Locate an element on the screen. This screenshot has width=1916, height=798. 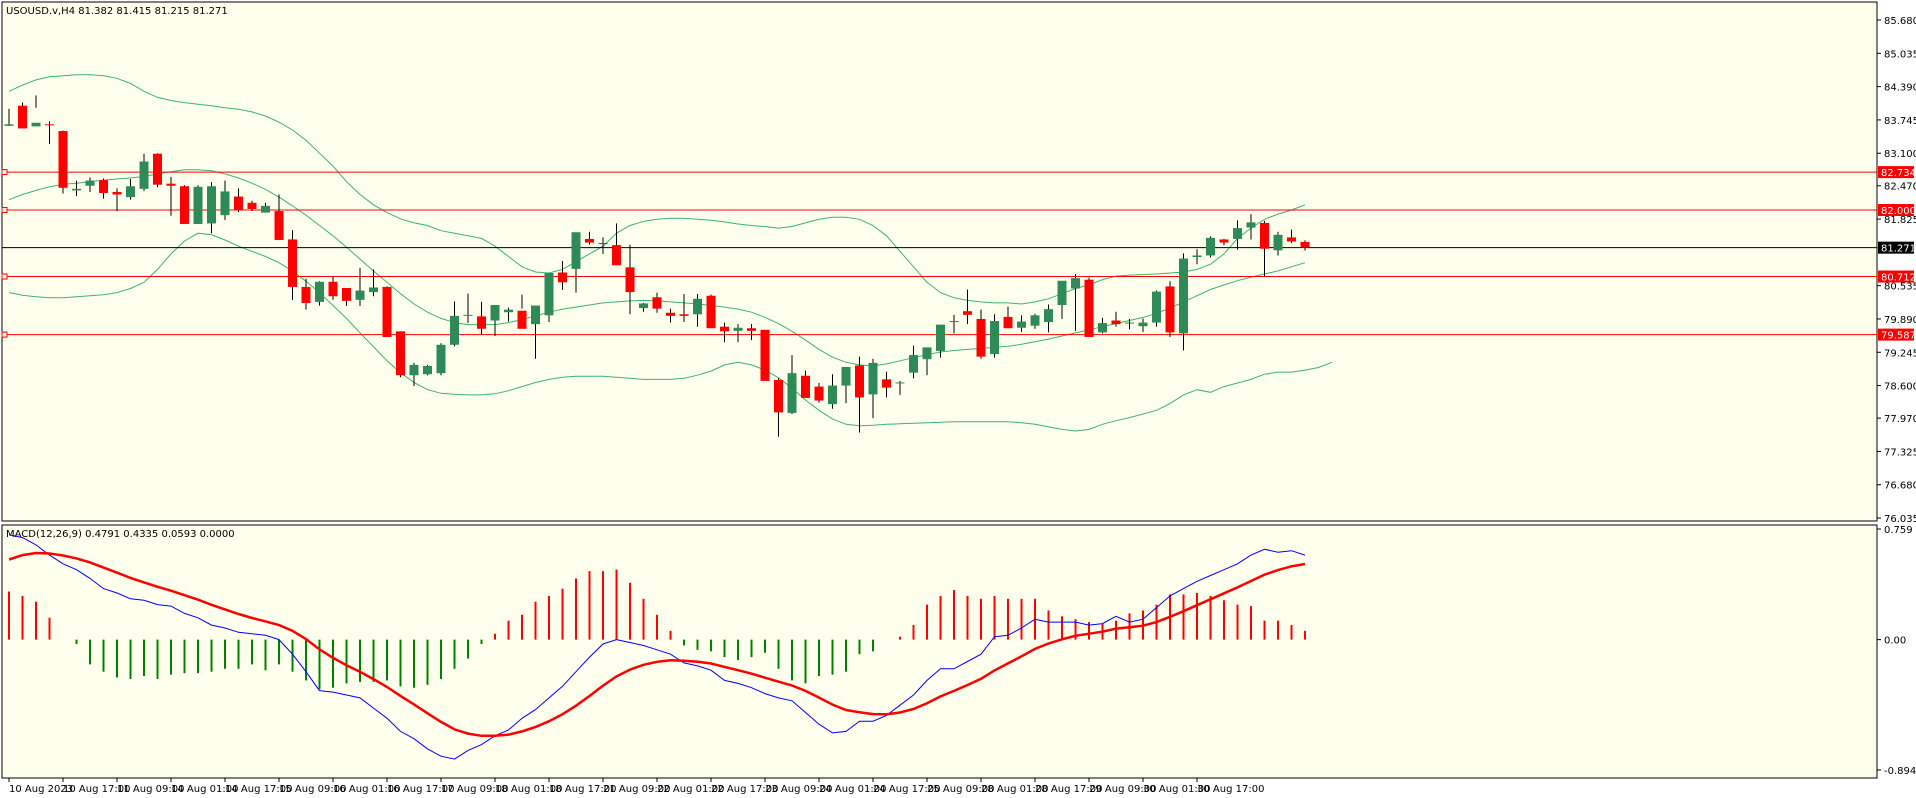
time-tick-label: 10 Aug 2023 is located at coordinates (41, 789).